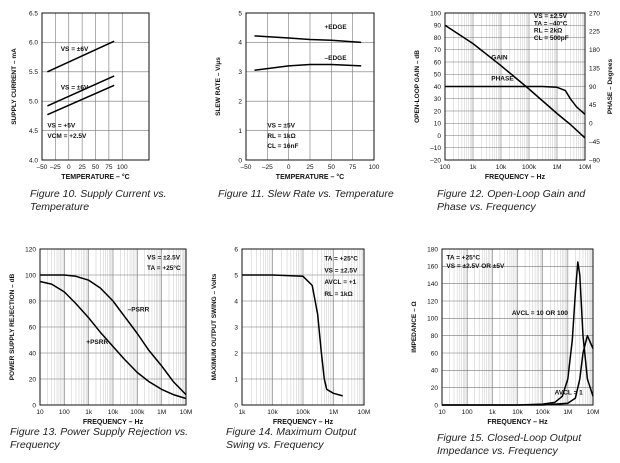  I want to click on fig10-x-tick-label: –25, so click(55, 167).